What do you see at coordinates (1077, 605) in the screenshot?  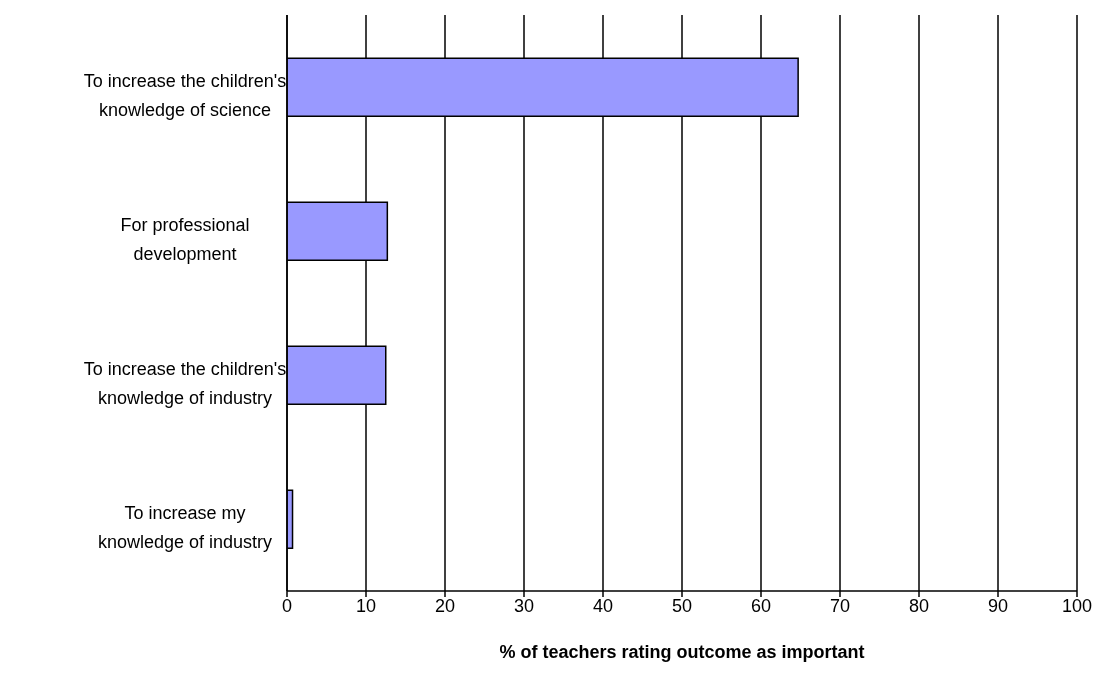 I see `x-tick-label: 100` at bounding box center [1077, 605].